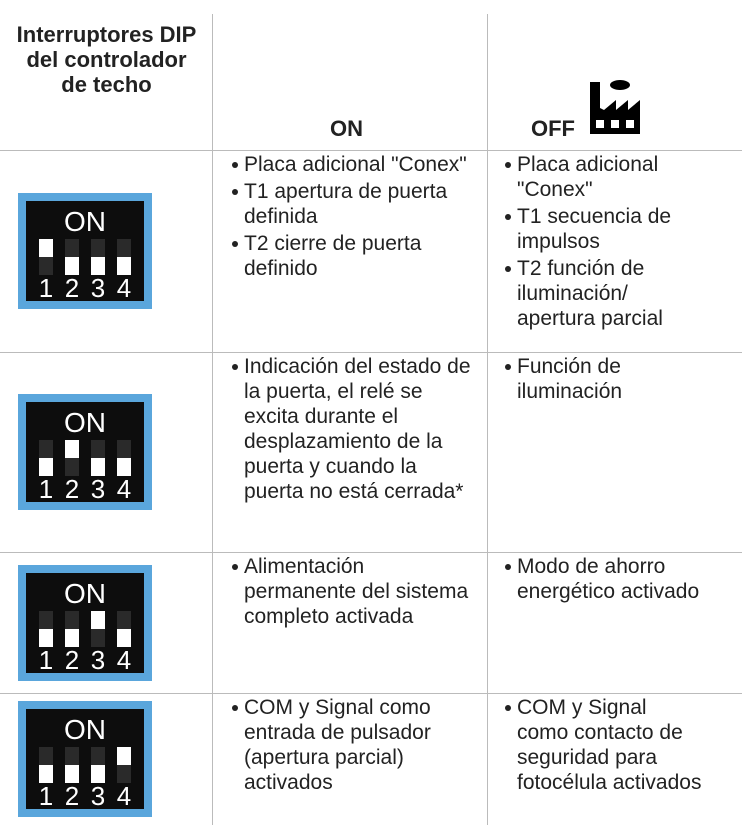 Image resolution: width=742 pixels, height=825 pixels. What do you see at coordinates (594, 229) in the screenshot?
I see `bullet-text: T1 secuencia de impulsos` at bounding box center [594, 229].